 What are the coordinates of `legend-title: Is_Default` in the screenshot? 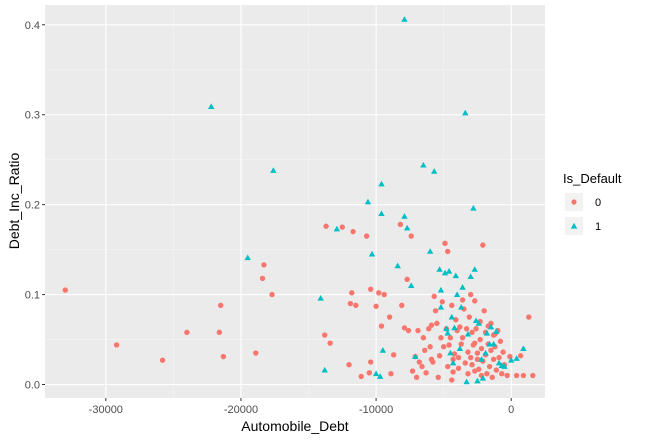 It's located at (592, 178).